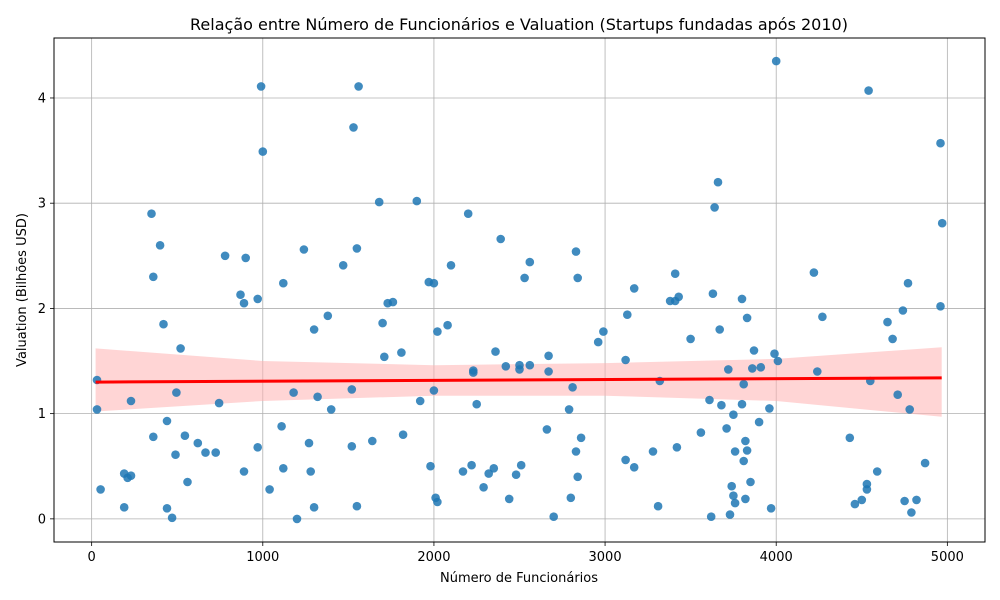  What do you see at coordinates (519, 578) in the screenshot?
I see `x-axis-label: Número de Funcionários` at bounding box center [519, 578].